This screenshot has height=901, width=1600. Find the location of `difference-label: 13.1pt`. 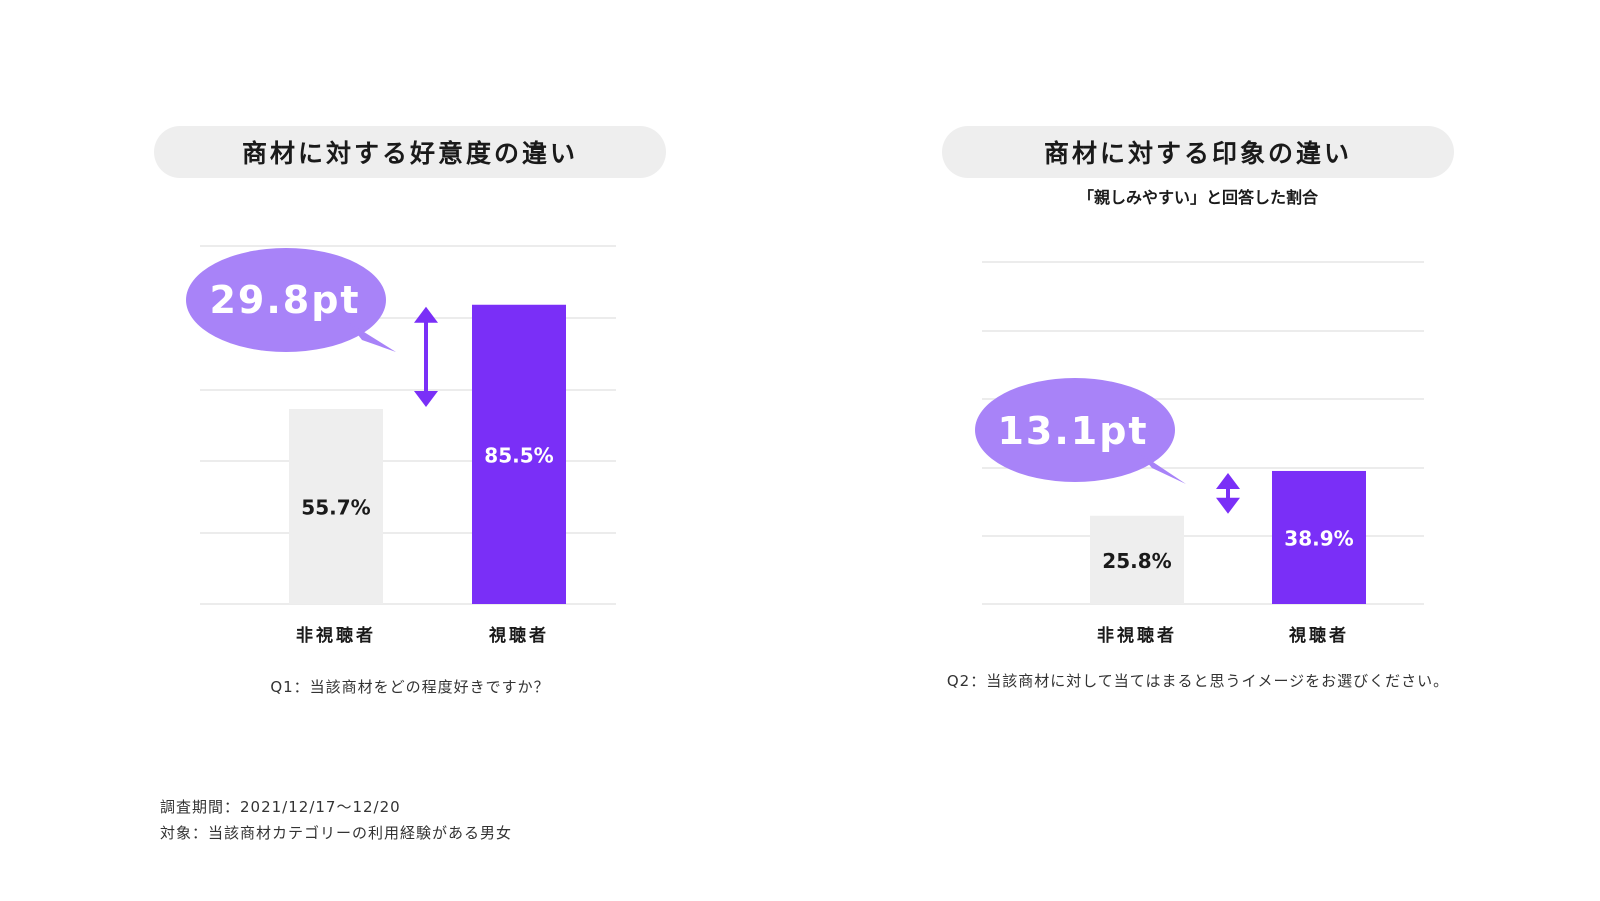

difference-label: 13.1pt is located at coordinates (1072, 431).